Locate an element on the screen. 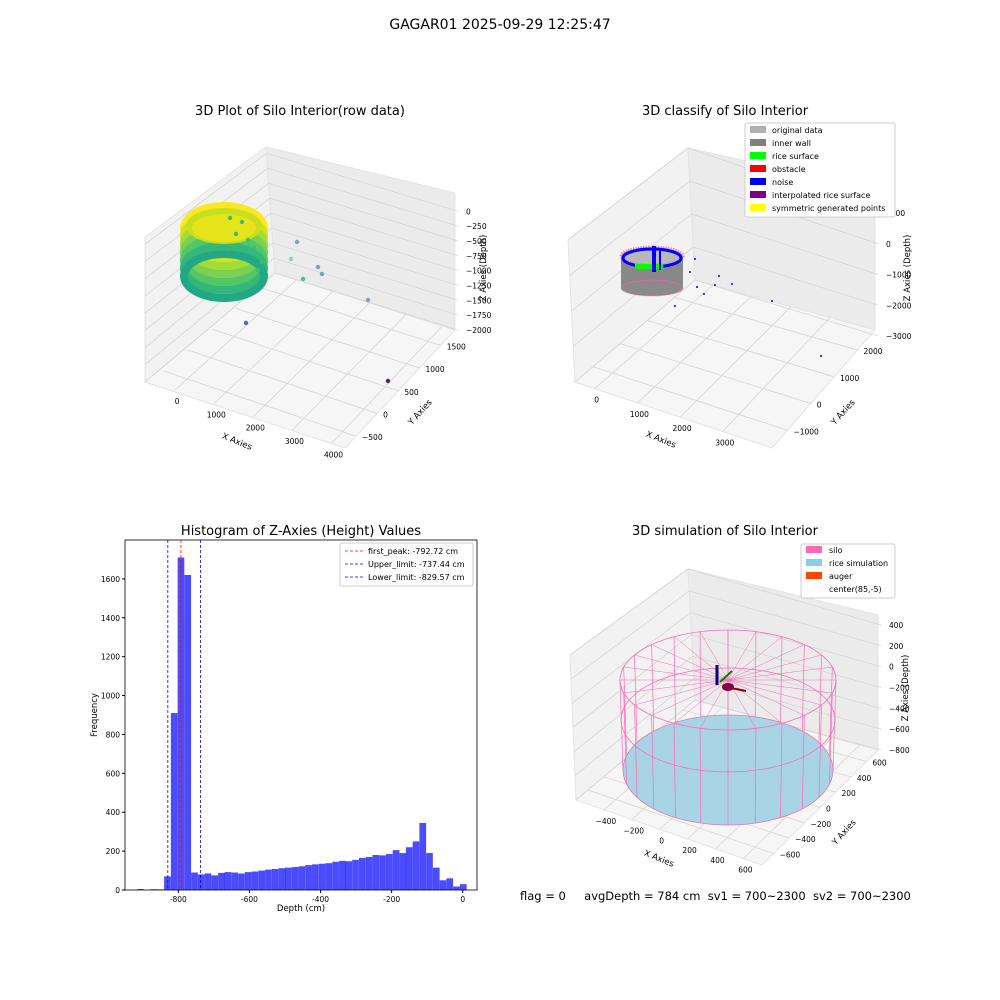 Image resolution: width=1000 pixels, height=1000 pixels. sv1-text: sv1 = 700~2300 is located at coordinates (756, 896).